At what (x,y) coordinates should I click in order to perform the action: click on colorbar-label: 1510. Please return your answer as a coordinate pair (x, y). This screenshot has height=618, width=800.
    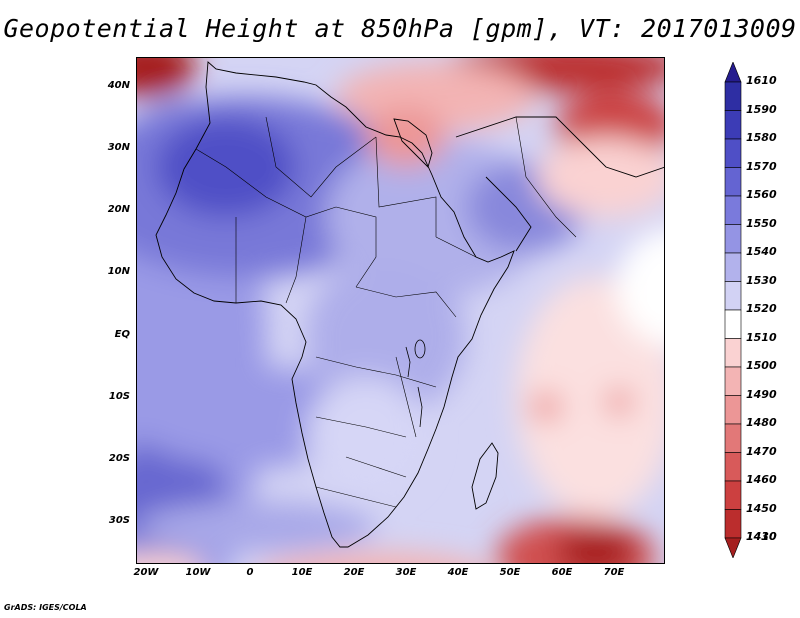
    Looking at the image, I should click on (761, 337).